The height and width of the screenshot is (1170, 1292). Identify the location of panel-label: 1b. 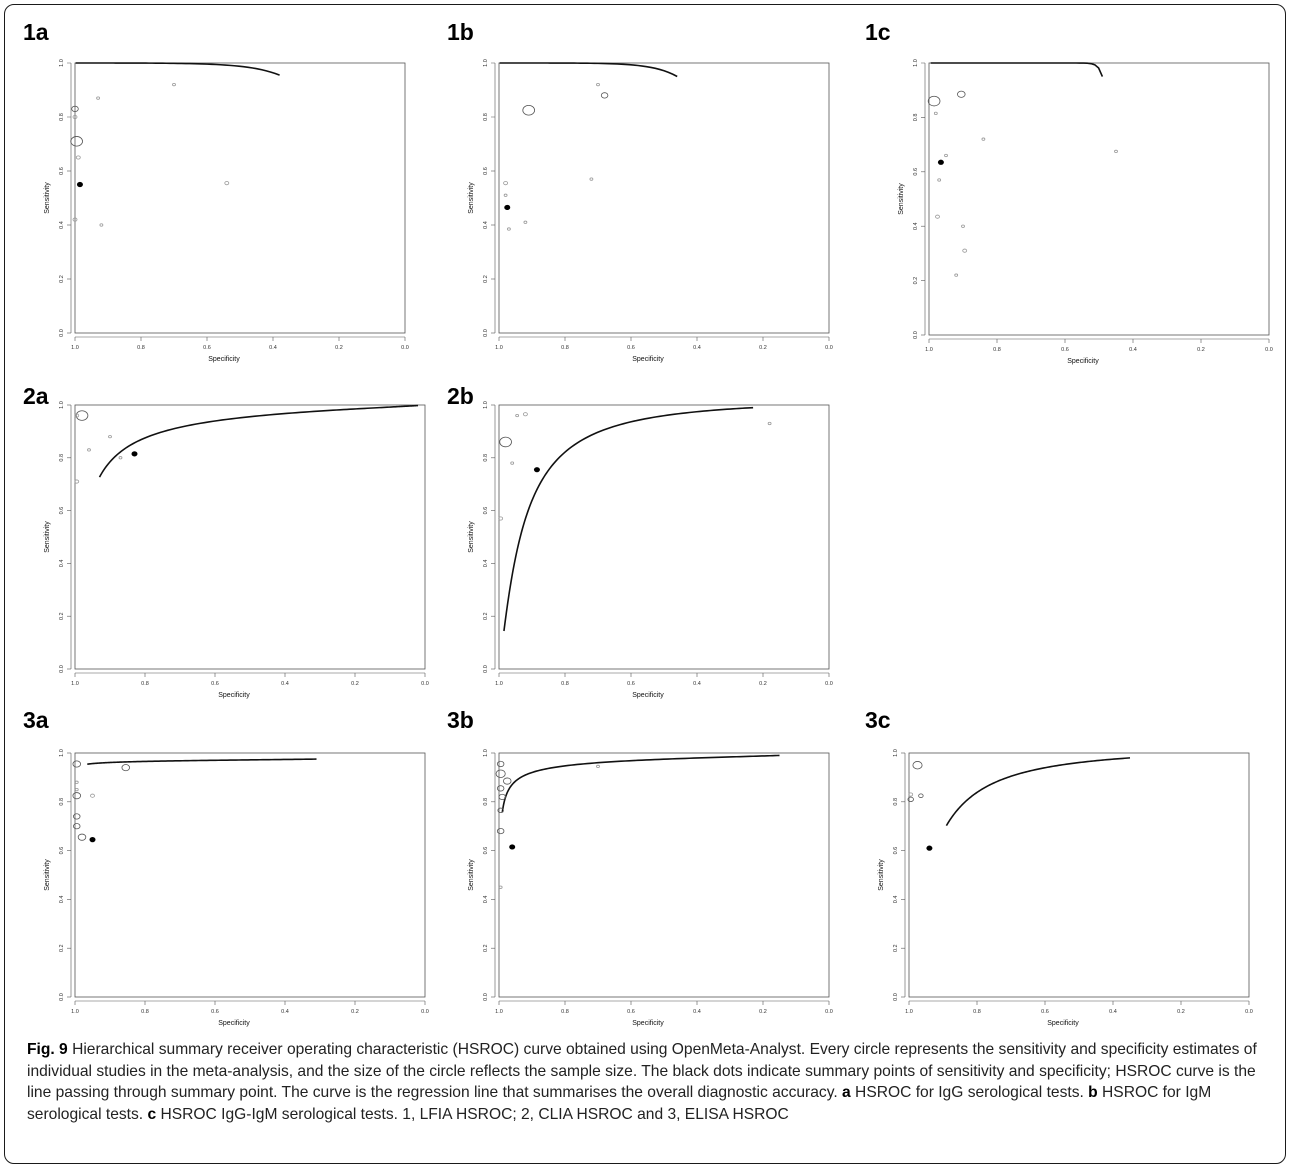
(460, 32).